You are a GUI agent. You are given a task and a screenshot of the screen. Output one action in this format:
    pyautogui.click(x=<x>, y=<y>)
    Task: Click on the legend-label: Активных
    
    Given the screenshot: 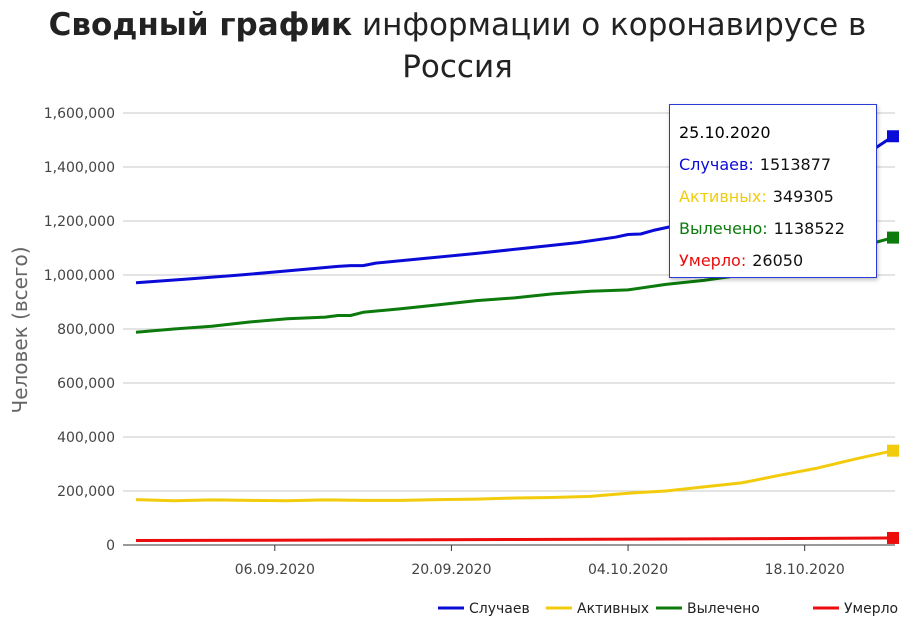 What is the action you would take?
    pyautogui.click(x=613, y=609)
    